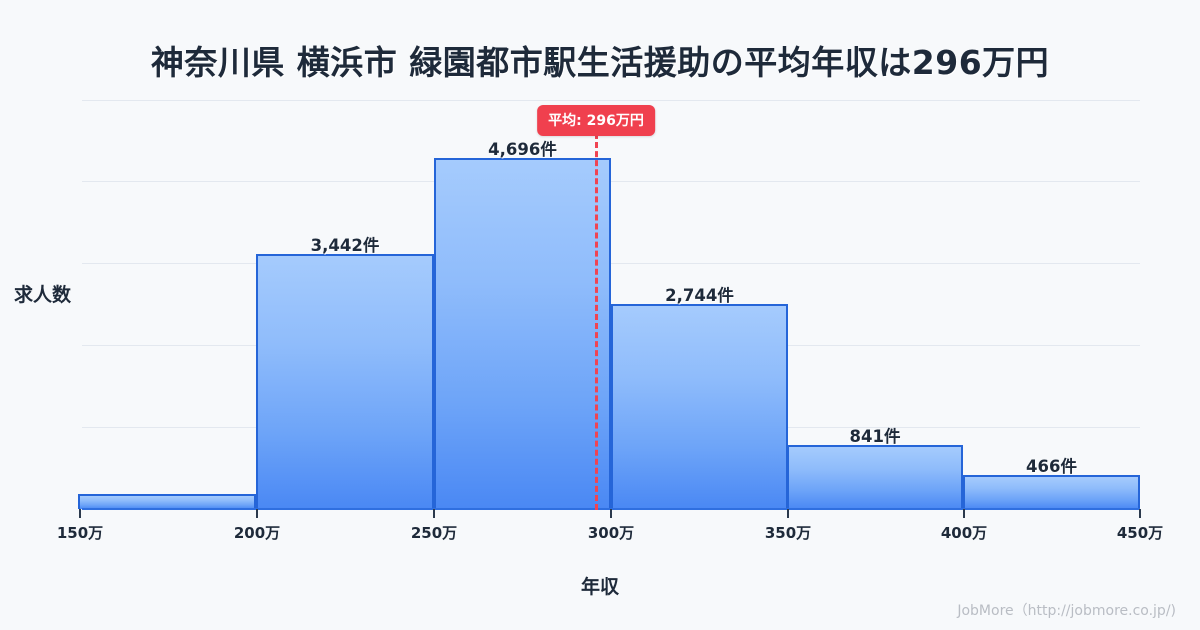  Describe the element at coordinates (964, 533) in the screenshot. I see `x-tick-label-5: 400万` at that location.